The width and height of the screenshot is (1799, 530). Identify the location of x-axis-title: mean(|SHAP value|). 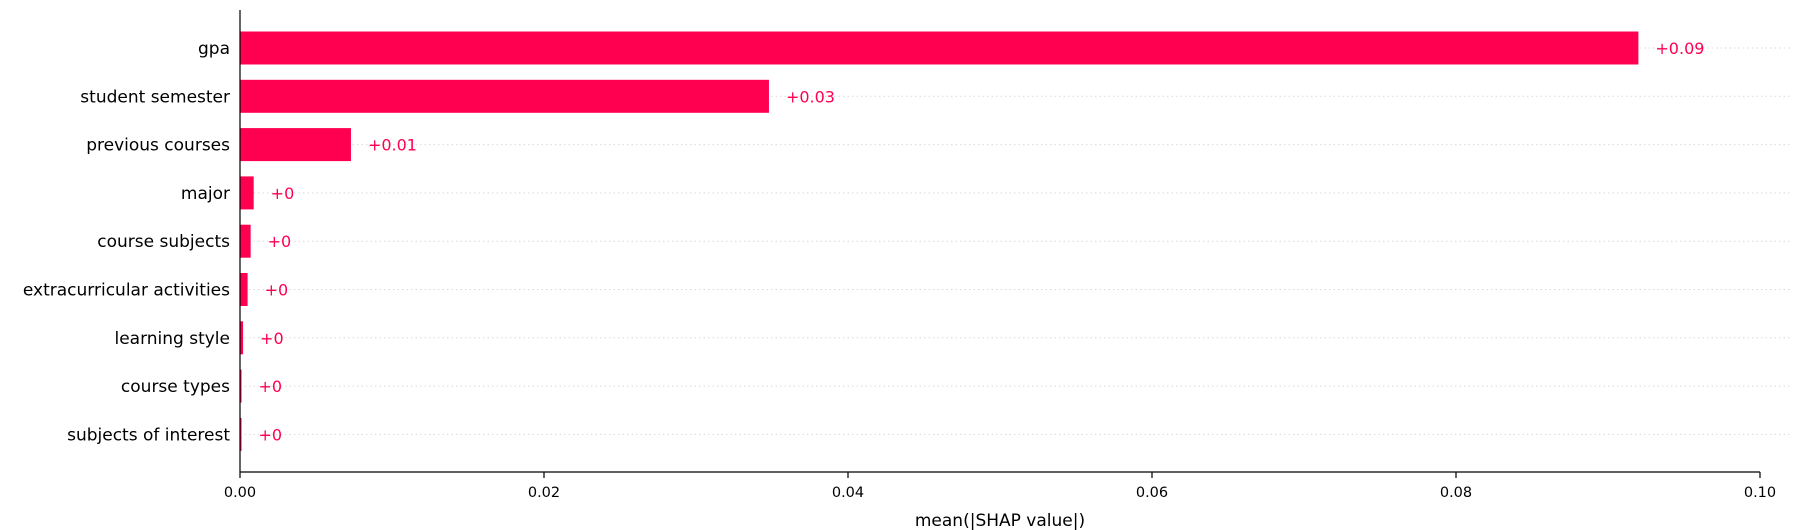
(1000, 520).